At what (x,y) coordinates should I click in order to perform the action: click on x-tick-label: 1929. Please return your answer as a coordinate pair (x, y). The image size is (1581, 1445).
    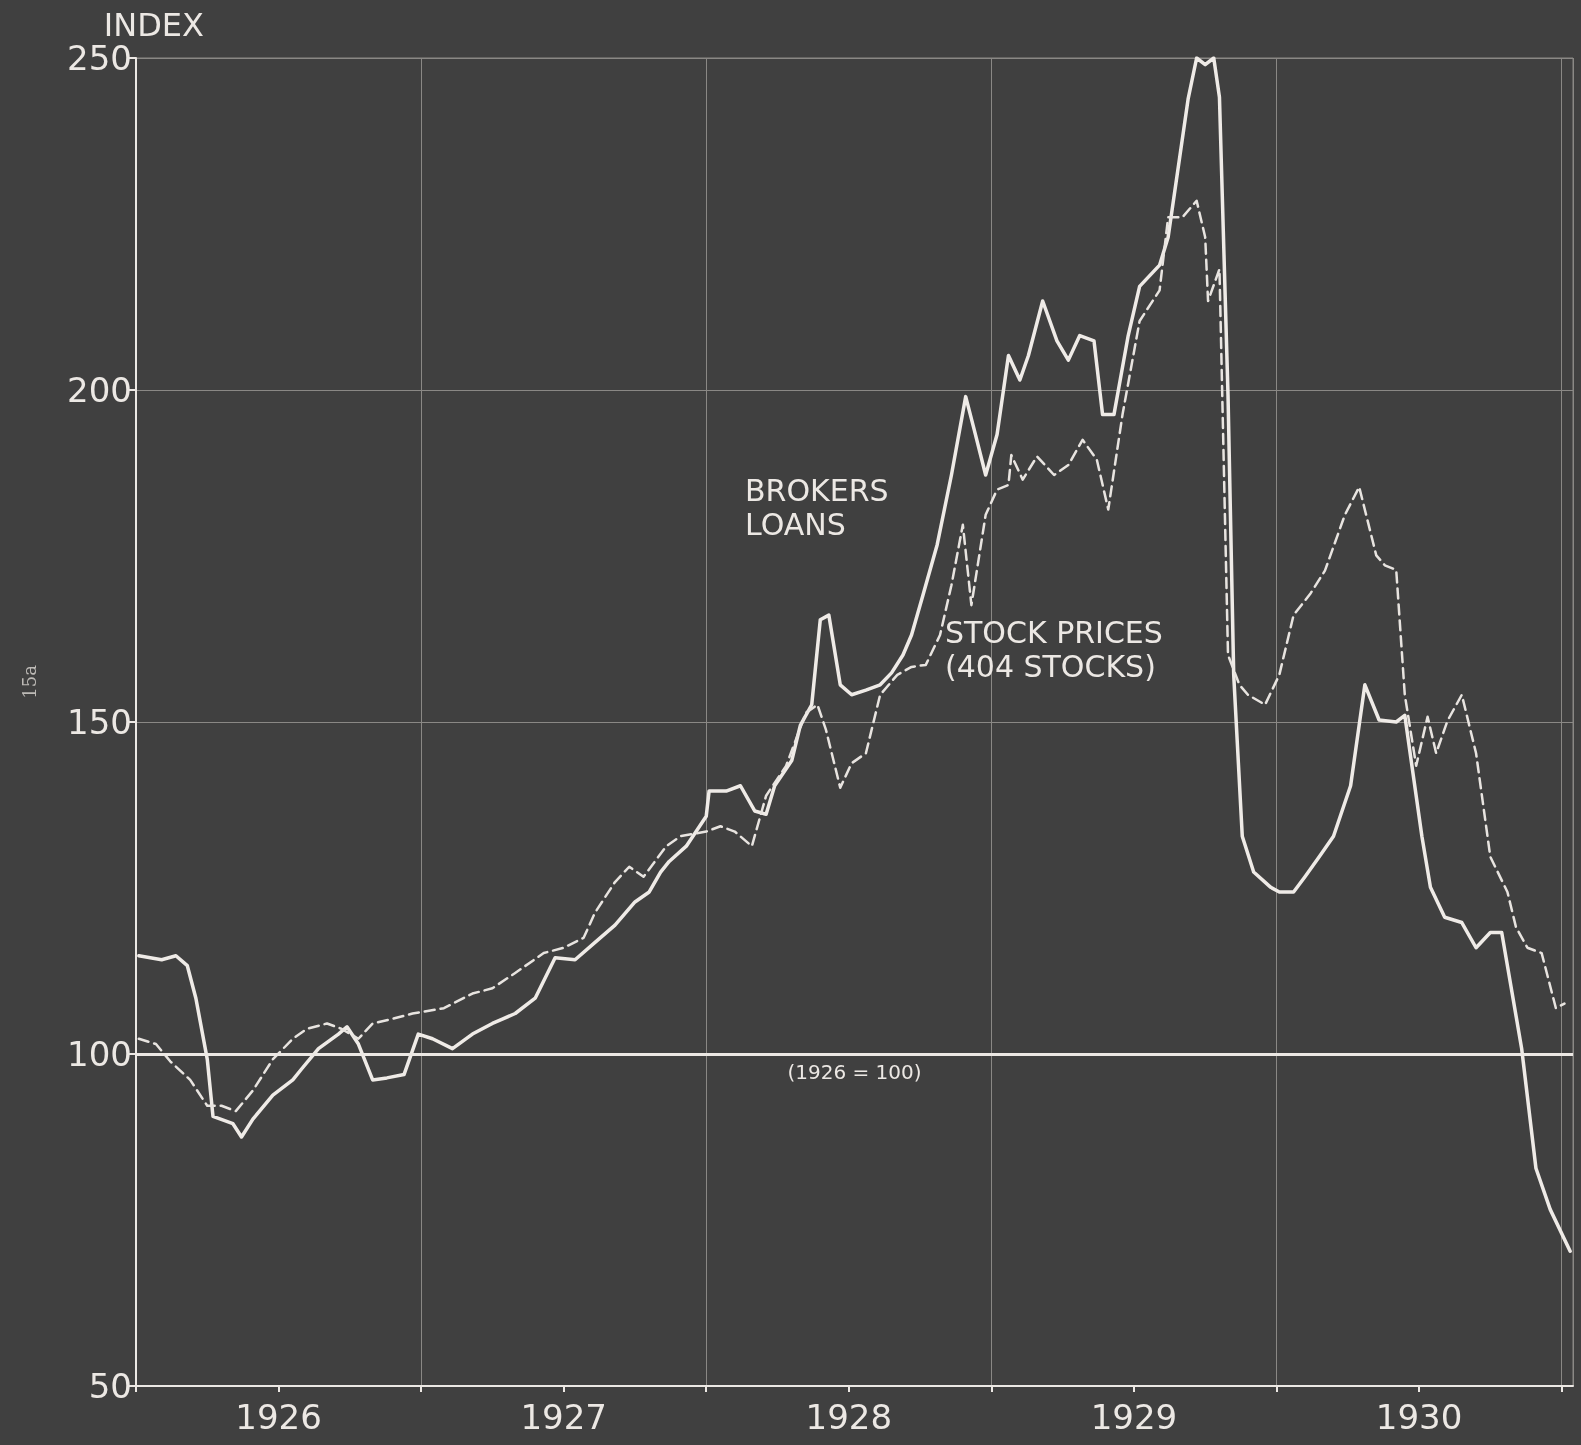
    Looking at the image, I should click on (1134, 1417).